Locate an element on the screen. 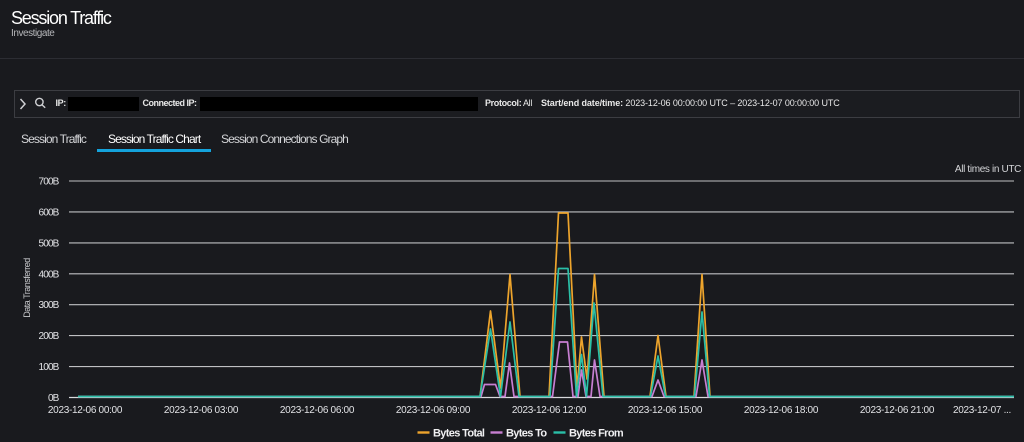  svg-text: Bytes From is located at coordinates (596, 434).